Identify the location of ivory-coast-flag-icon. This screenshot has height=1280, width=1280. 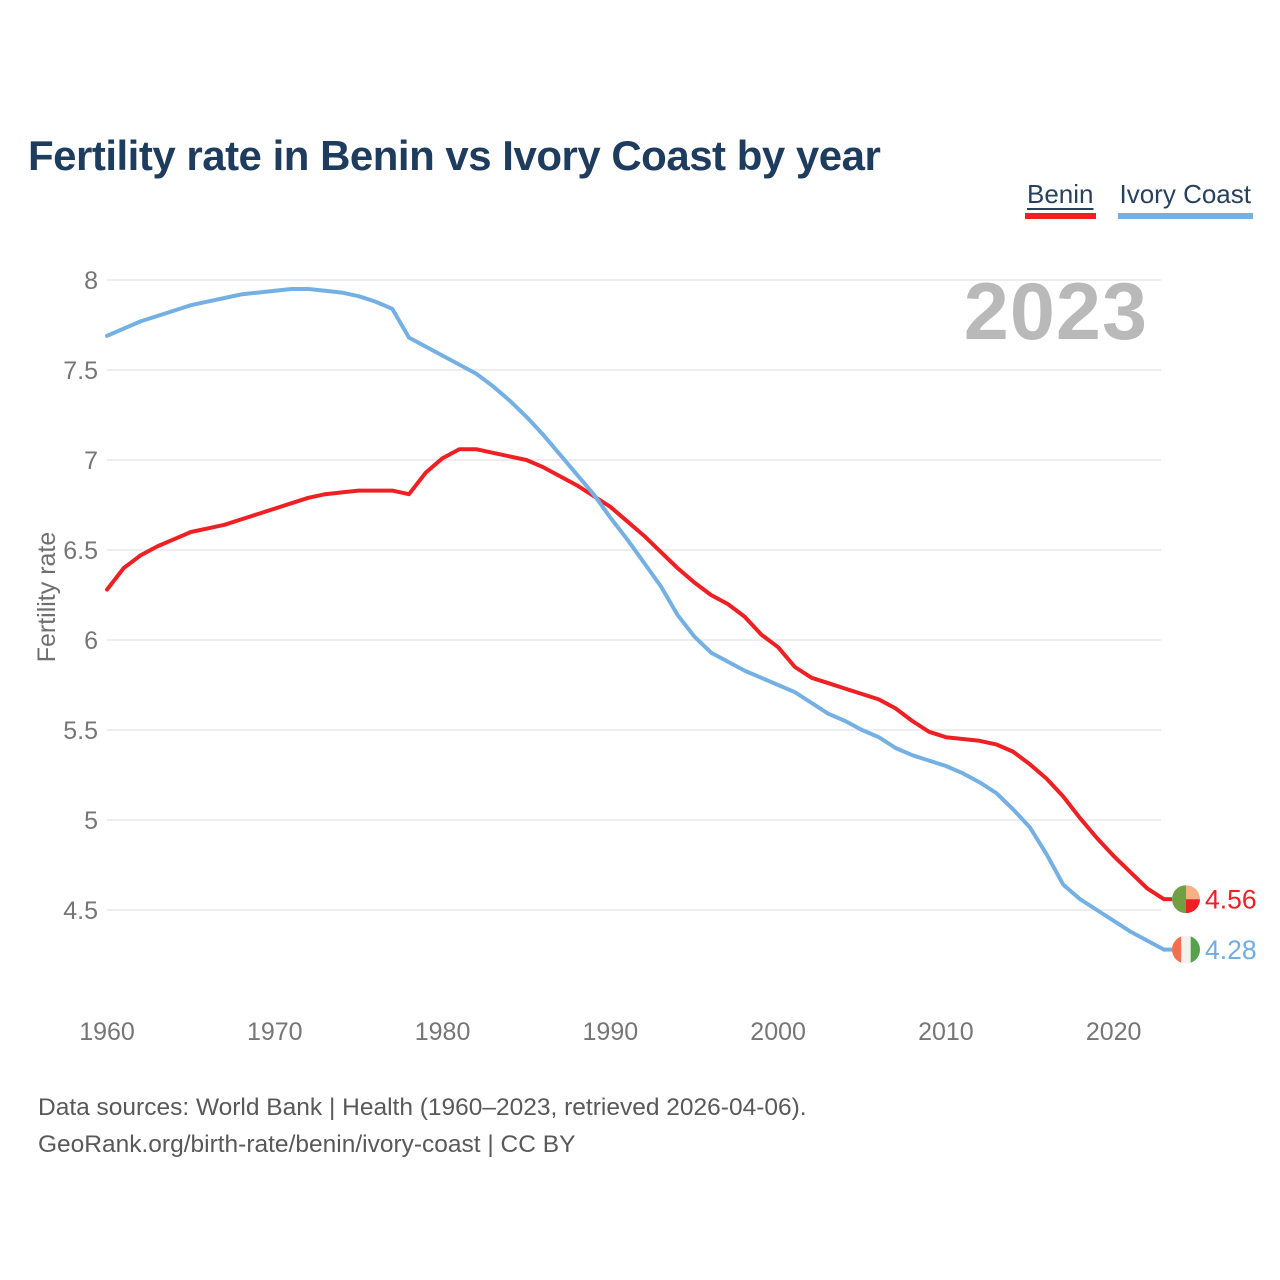
(1186, 949).